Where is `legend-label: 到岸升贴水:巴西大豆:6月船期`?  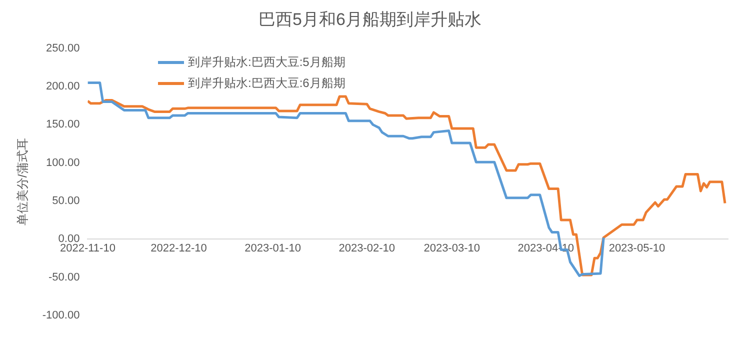
legend-label: 到岸升贴水:巴西大豆:6月船期 is located at coordinates (267, 83).